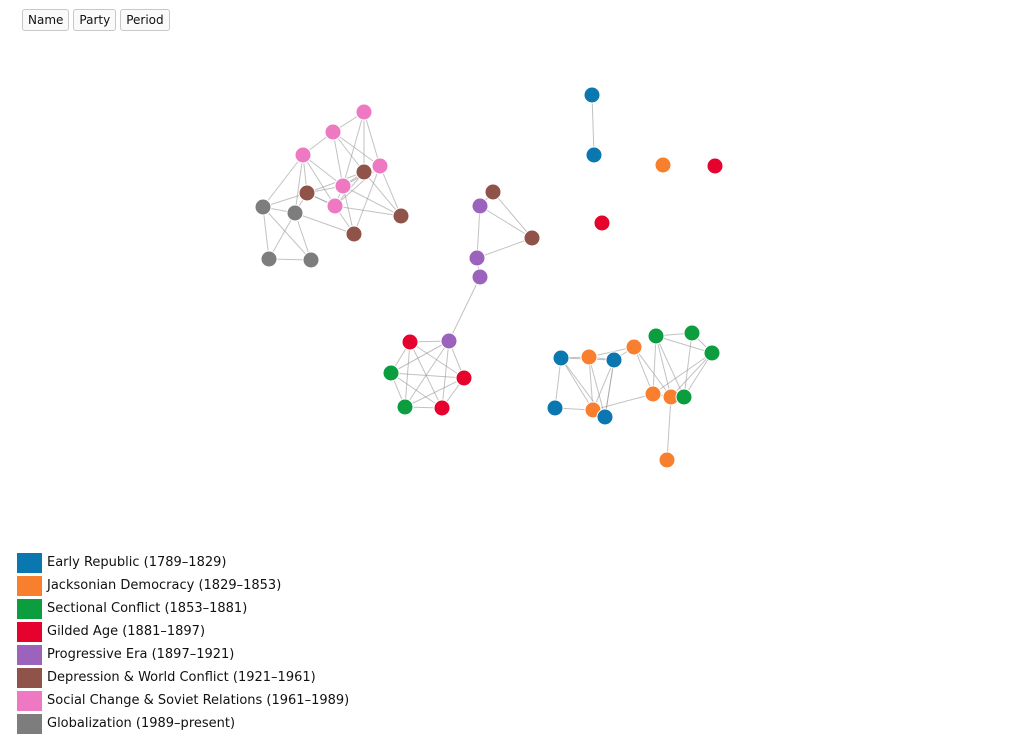  I want to click on legend-item-gilded-age: Gilded Age (1881–1897), so click(183, 631).